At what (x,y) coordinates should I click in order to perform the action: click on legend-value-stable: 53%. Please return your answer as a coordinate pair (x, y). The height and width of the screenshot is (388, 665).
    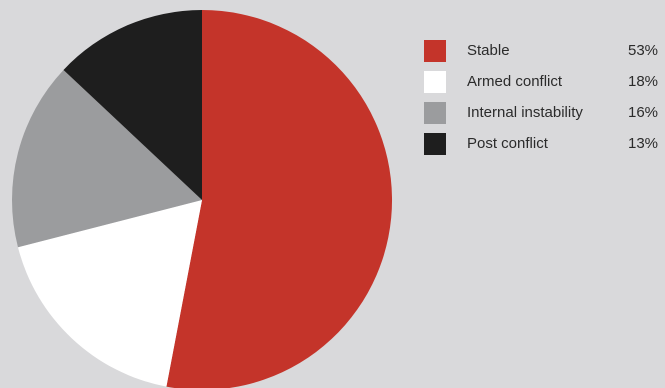
    Looking at the image, I should click on (643, 50).